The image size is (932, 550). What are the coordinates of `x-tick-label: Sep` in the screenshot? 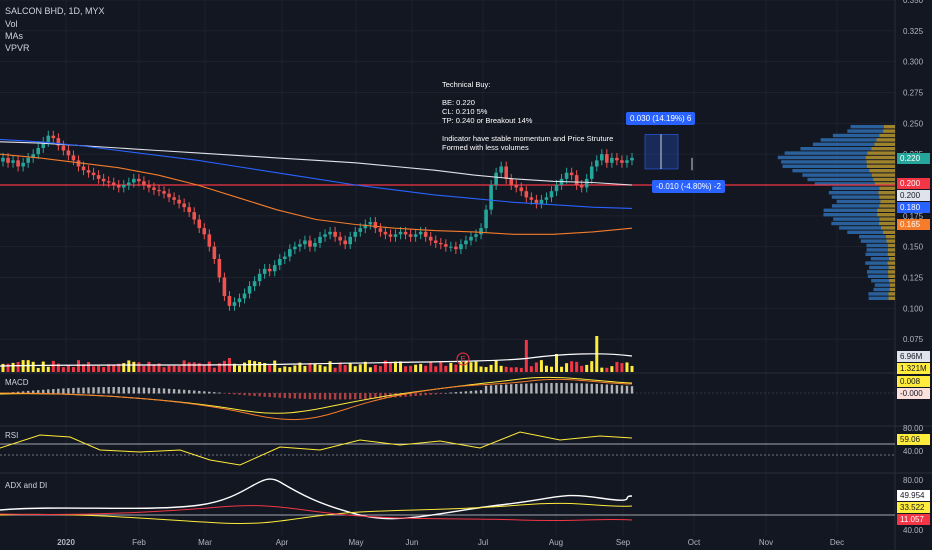 It's located at (623, 542).